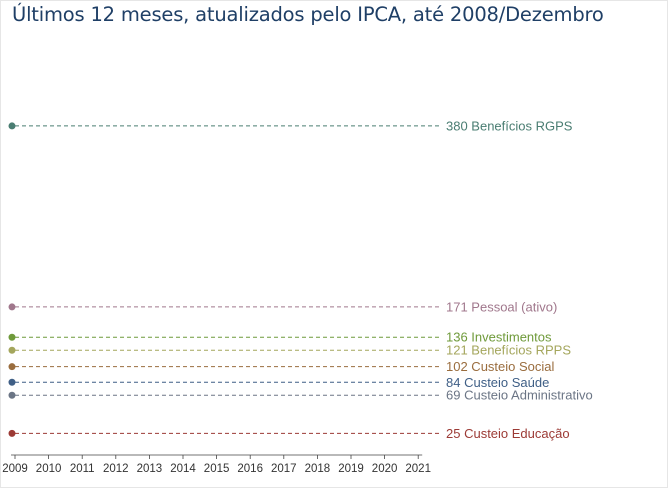  I want to click on series-group: 102 Custeio Social, so click(281, 366).